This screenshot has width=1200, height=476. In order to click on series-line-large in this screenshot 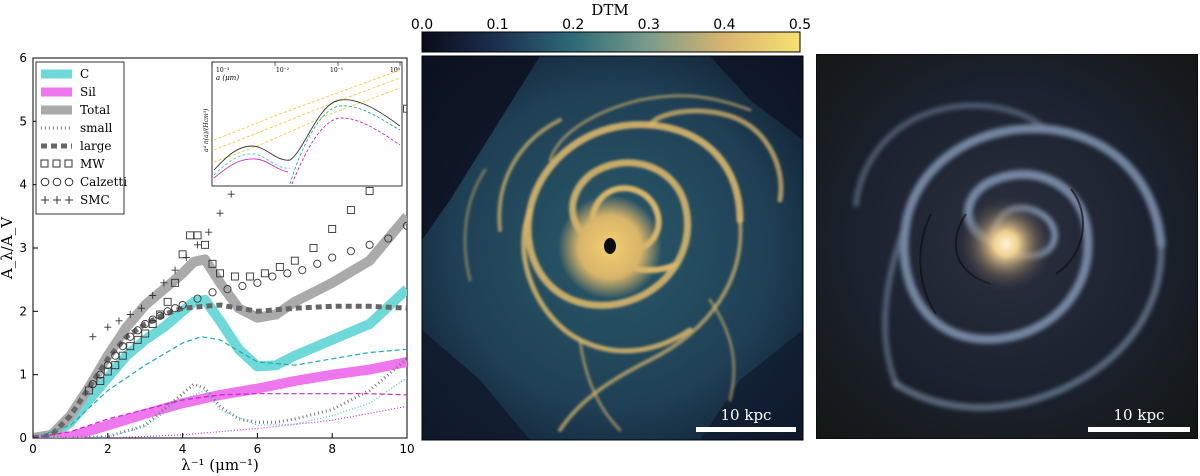, I will do `click(220, 370)`.